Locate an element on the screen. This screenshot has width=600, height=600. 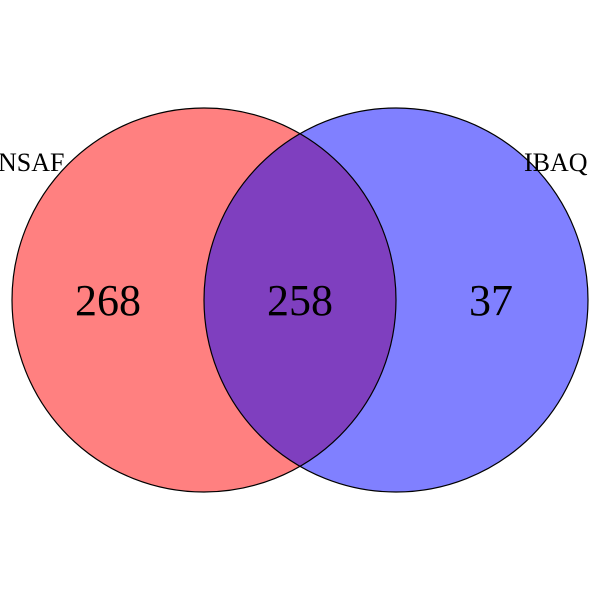
nsaf-only-count: 268 is located at coordinates (108, 300).